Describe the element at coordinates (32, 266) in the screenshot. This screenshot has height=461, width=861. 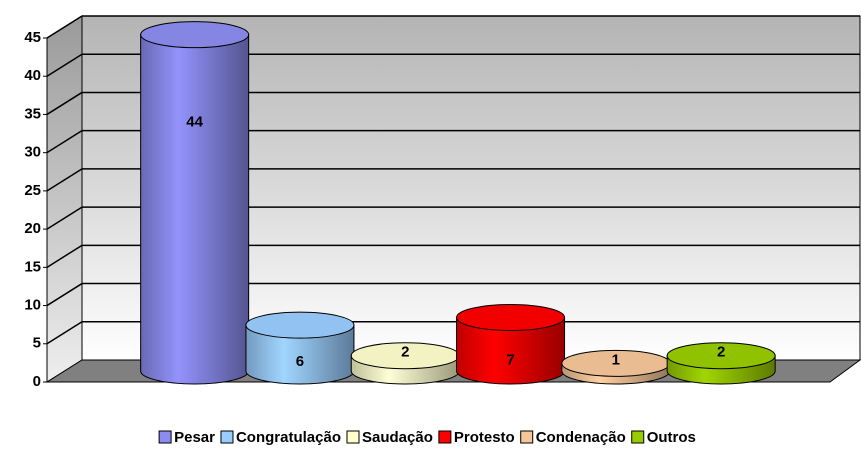
I see `y-tick-label: 15` at that location.